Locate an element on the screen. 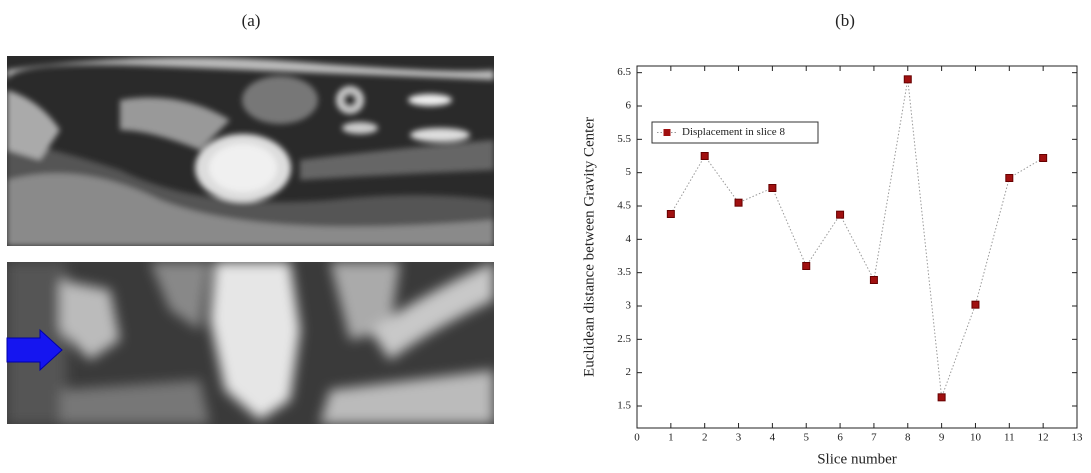 Image resolution: width=1091 pixels, height=473 pixels. y-tick-label: 4 is located at coordinates (629, 239).